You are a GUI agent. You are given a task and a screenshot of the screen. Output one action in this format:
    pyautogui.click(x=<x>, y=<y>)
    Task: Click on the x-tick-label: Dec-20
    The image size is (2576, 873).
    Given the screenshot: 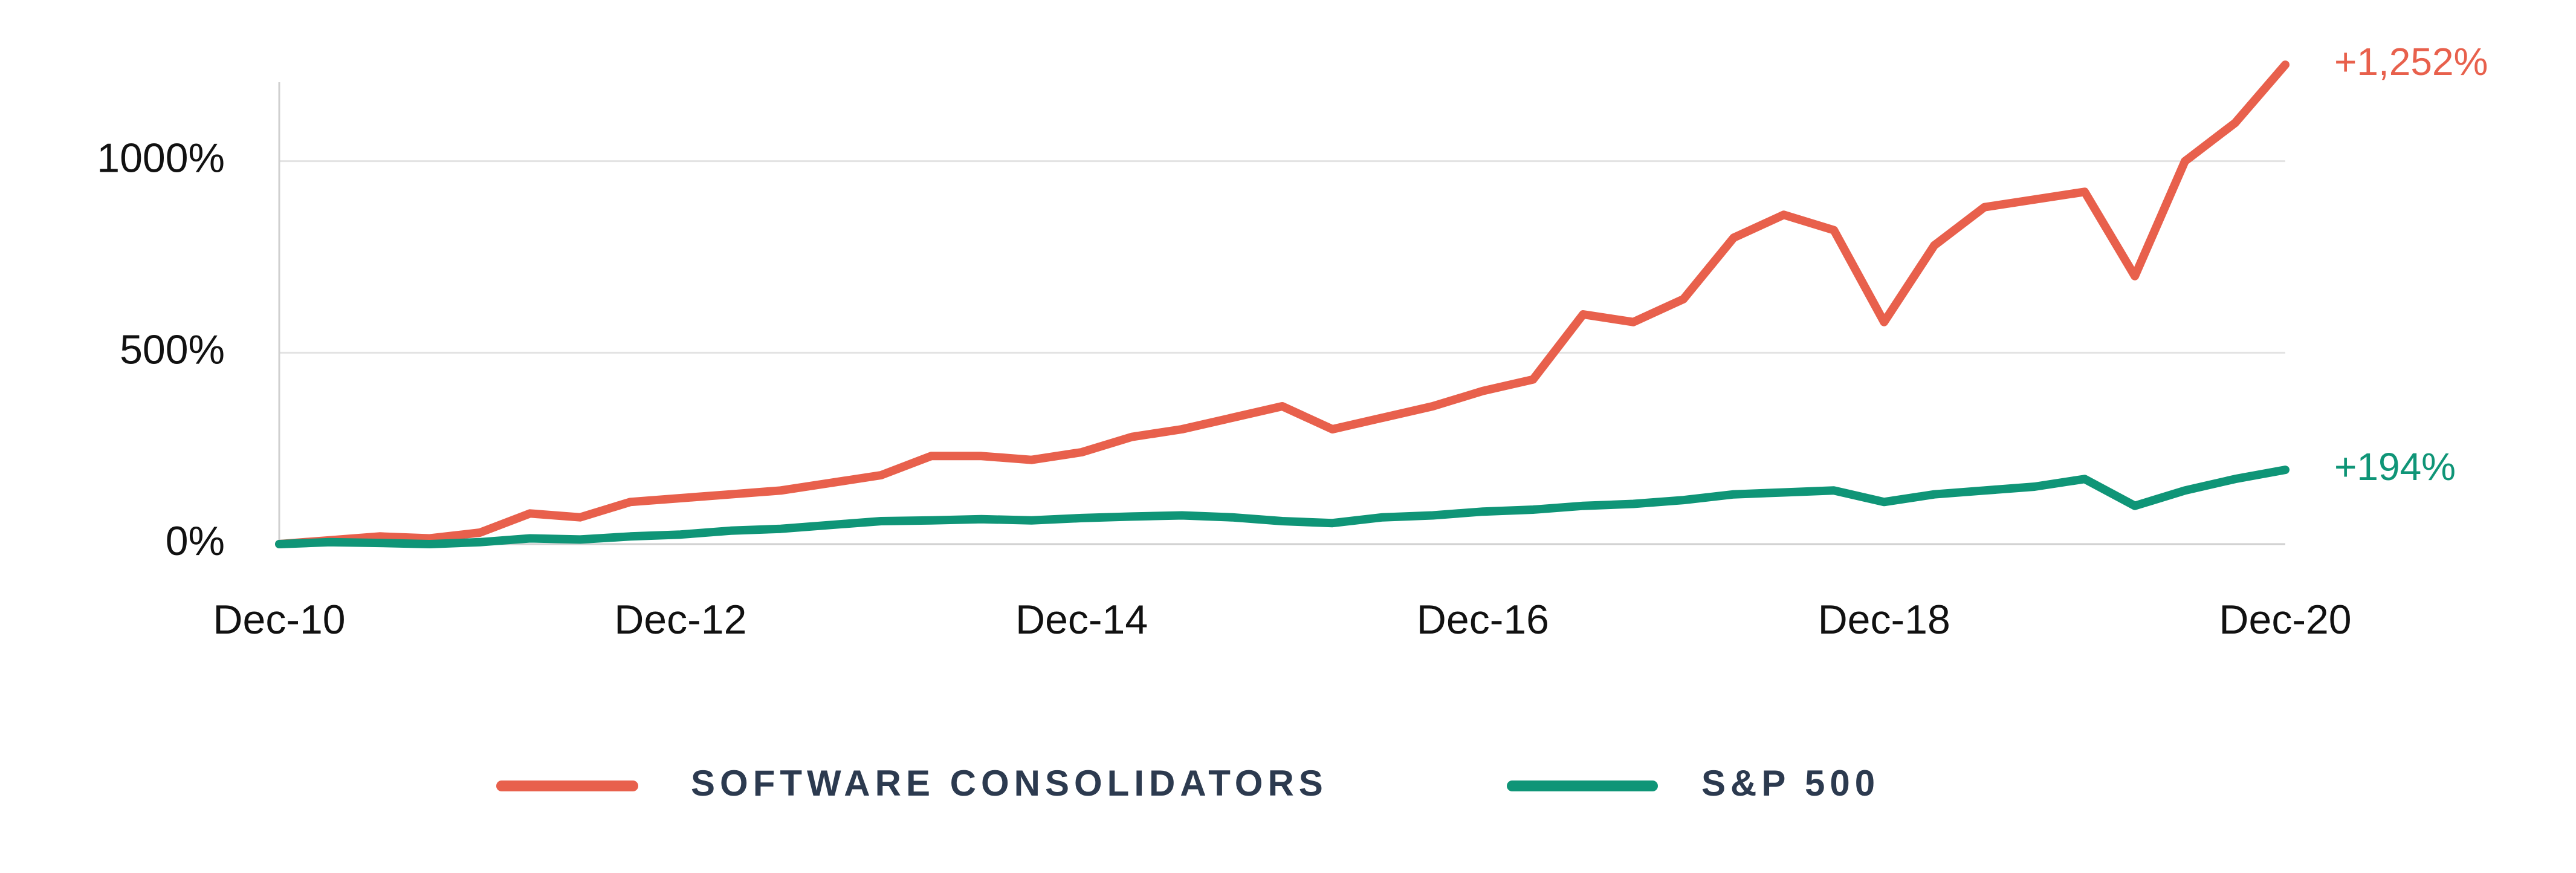 What is the action you would take?
    pyautogui.click(x=2285, y=620)
    